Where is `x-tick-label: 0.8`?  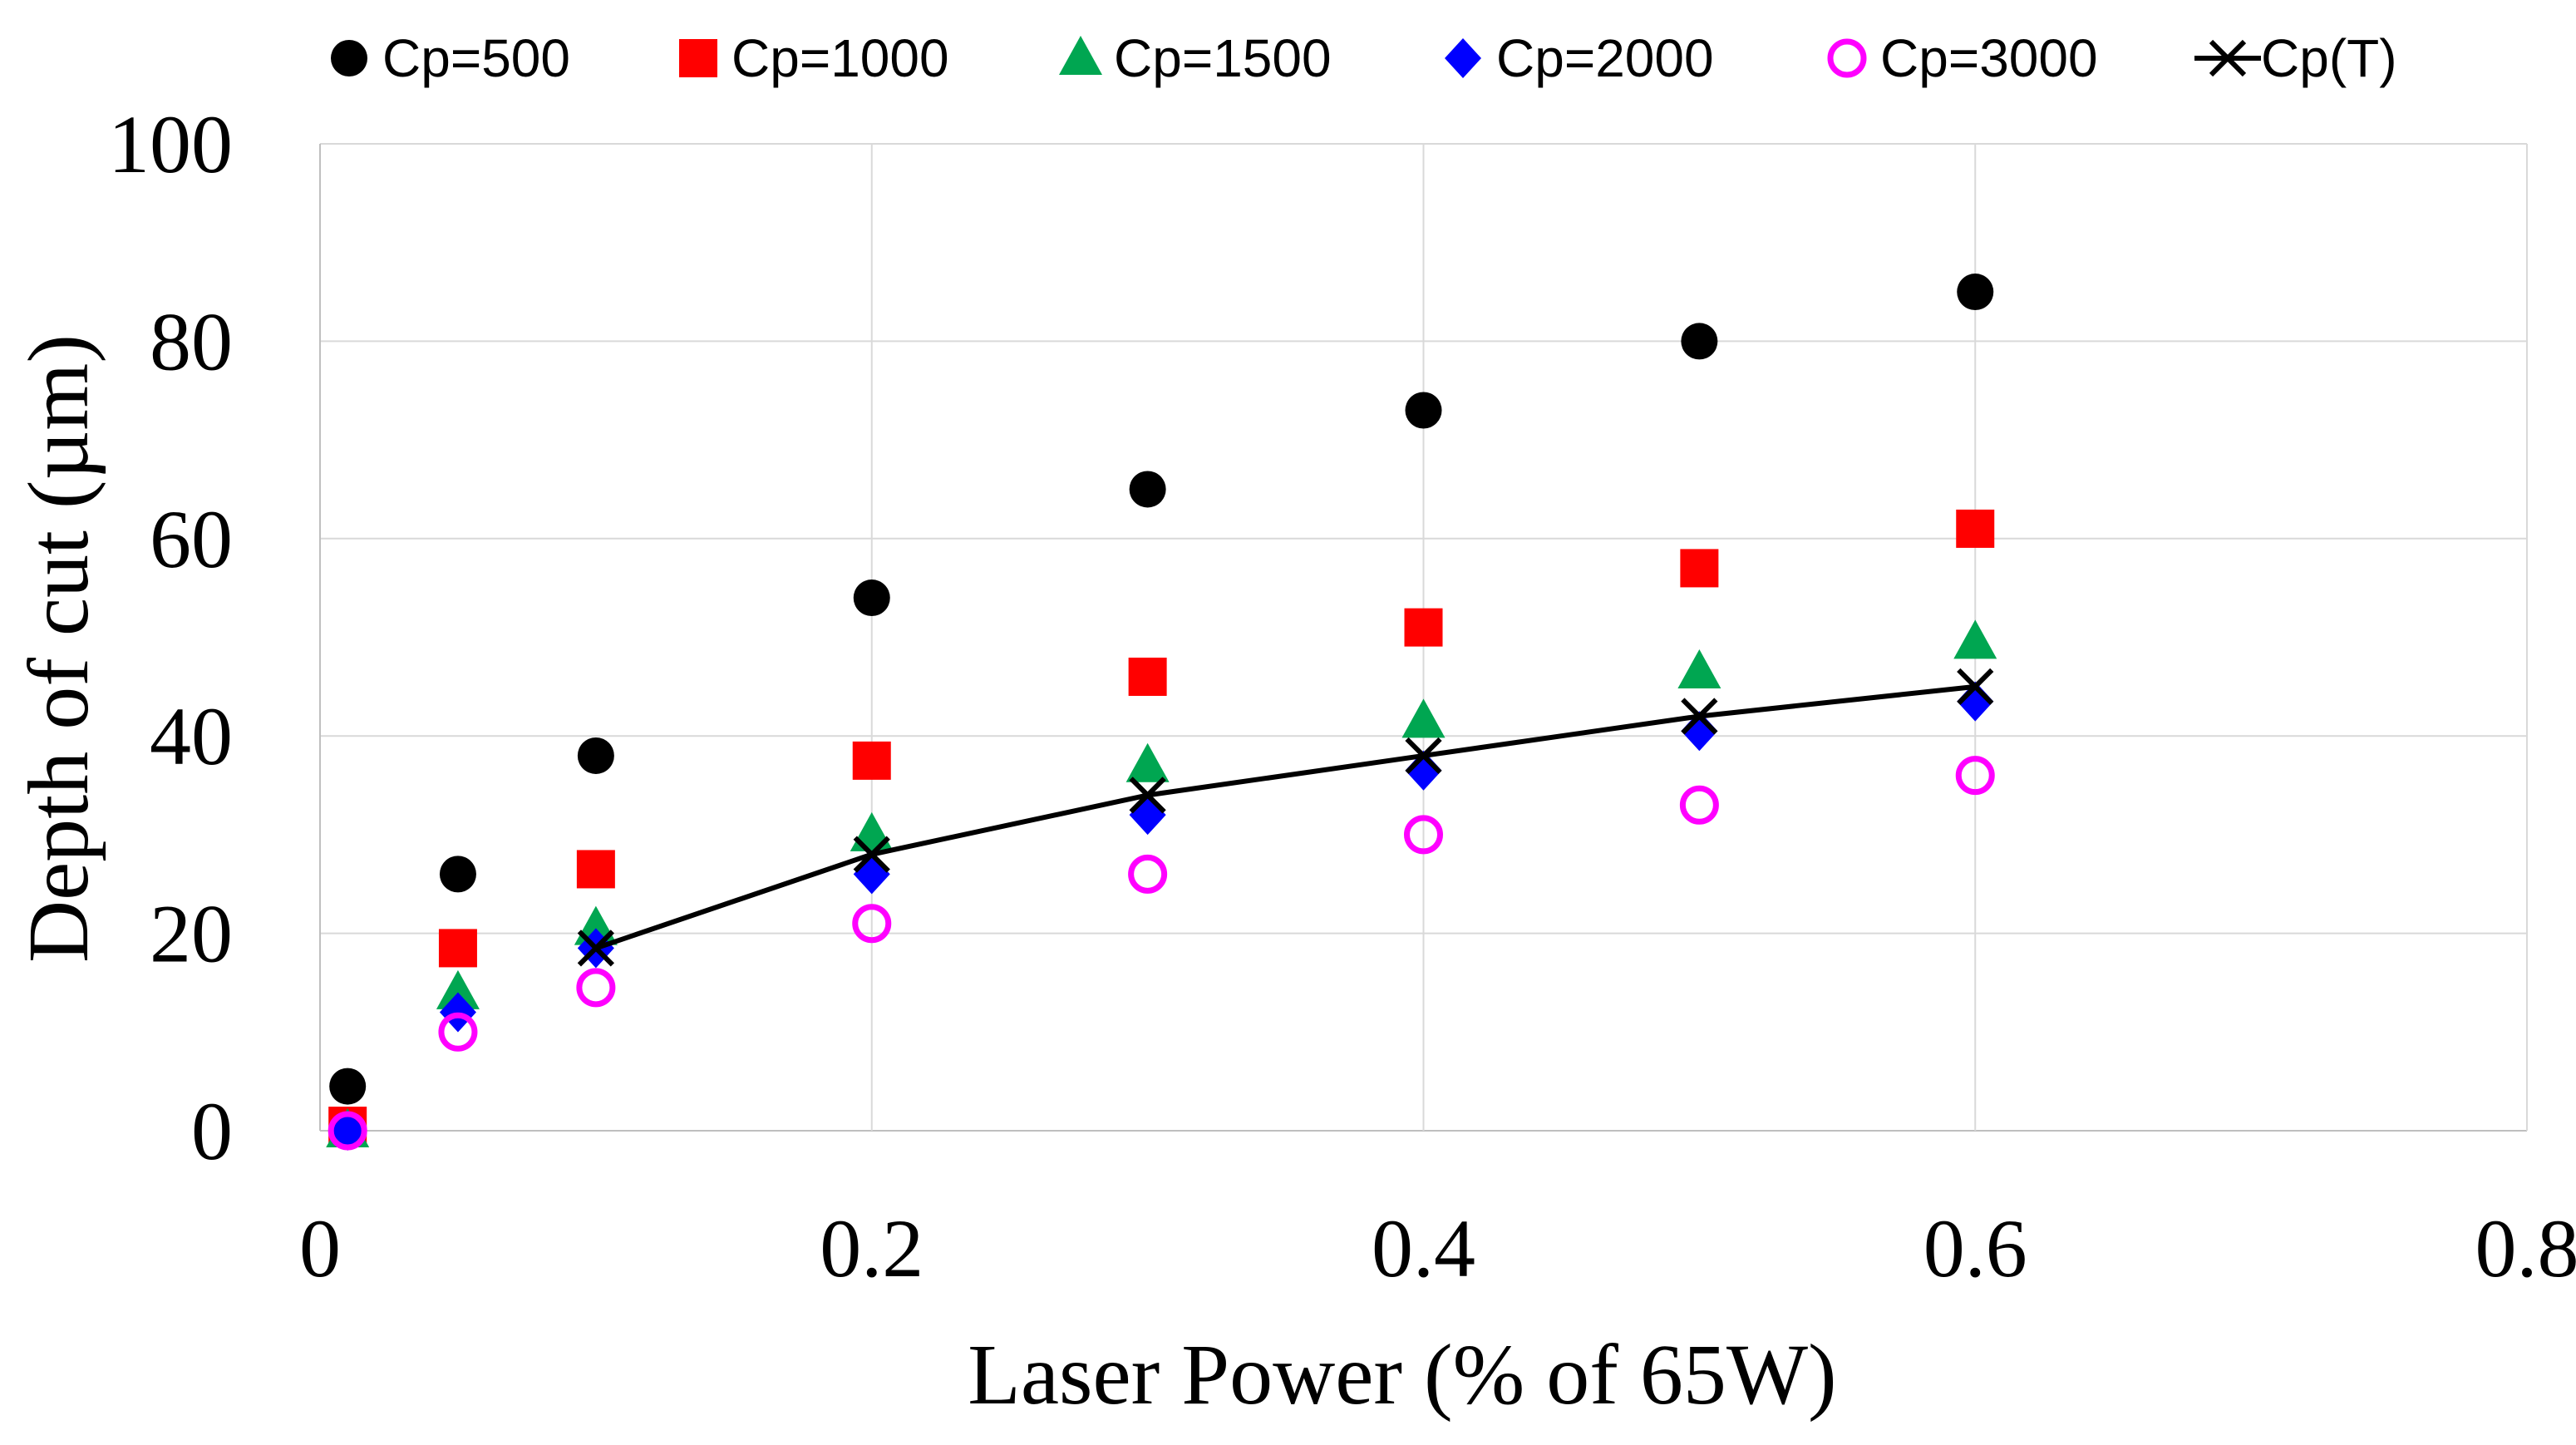 x-tick-label: 0.8 is located at coordinates (2525, 1248).